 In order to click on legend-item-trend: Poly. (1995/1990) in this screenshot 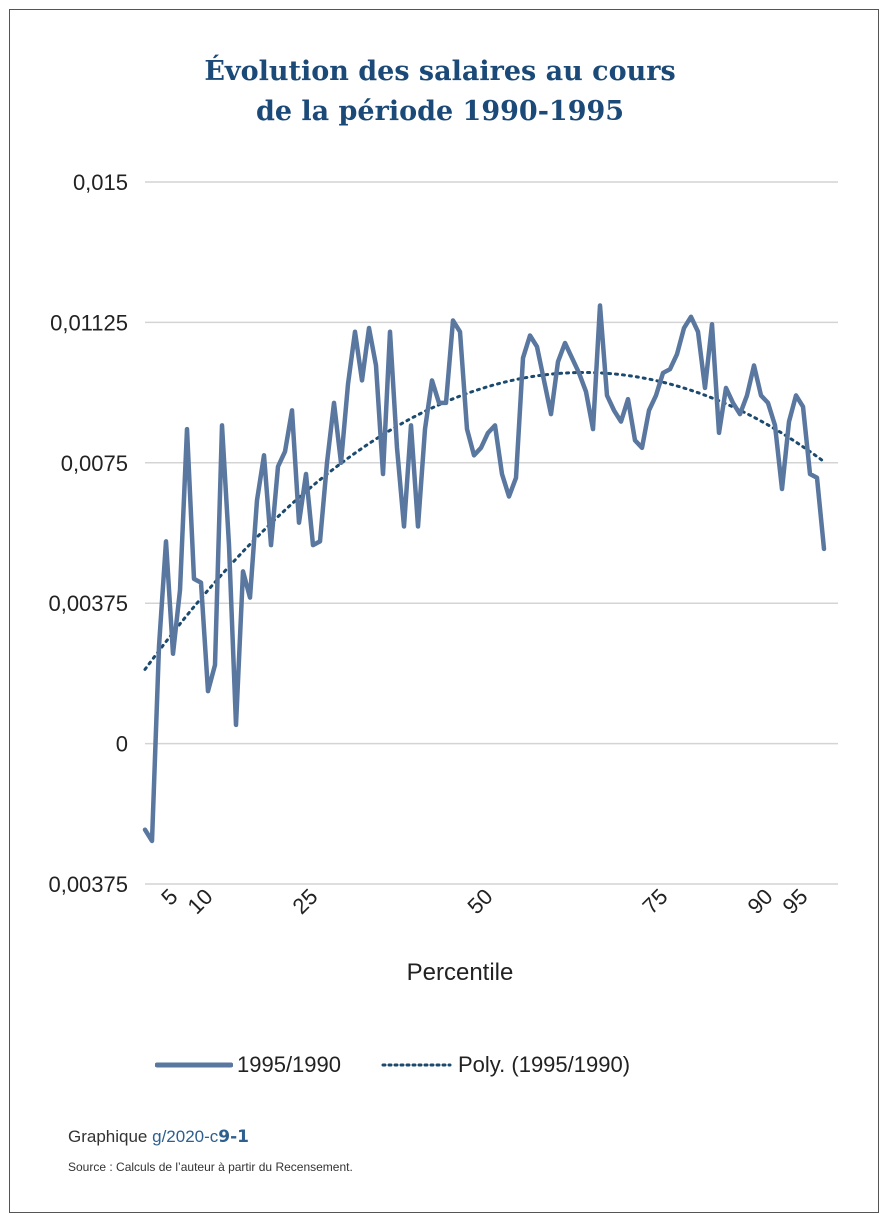, I will do `click(505, 1065)`.